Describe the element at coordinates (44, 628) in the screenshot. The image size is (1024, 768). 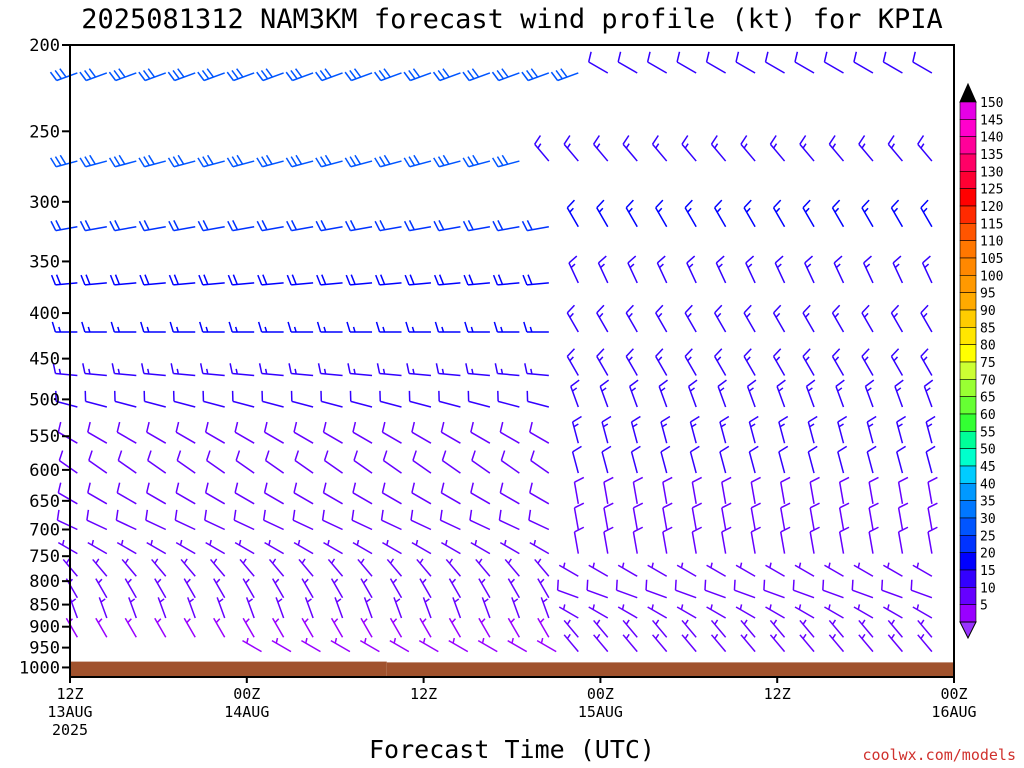
I see `y-tick-label: 900` at that location.